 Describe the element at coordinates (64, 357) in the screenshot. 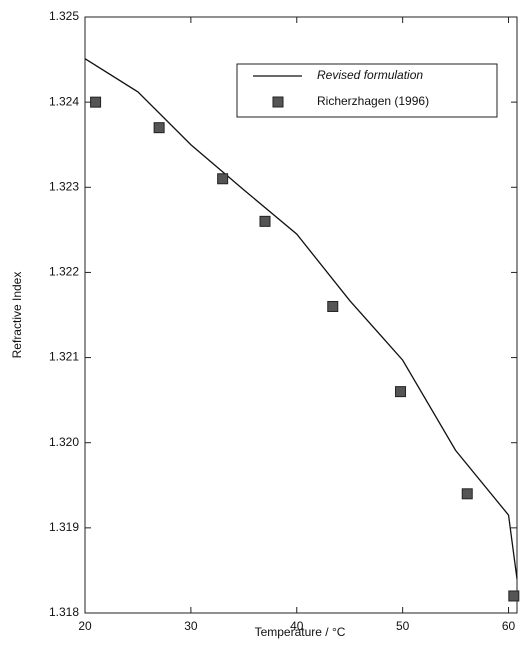

I see `y-tick-label: 1.321` at that location.